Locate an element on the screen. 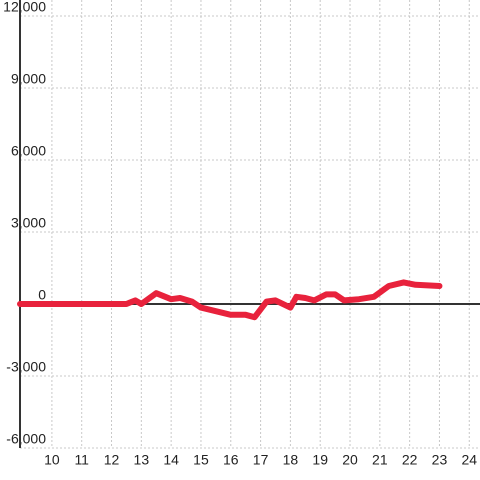 The image size is (480, 480). x-tick-label: 21 is located at coordinates (380, 460).